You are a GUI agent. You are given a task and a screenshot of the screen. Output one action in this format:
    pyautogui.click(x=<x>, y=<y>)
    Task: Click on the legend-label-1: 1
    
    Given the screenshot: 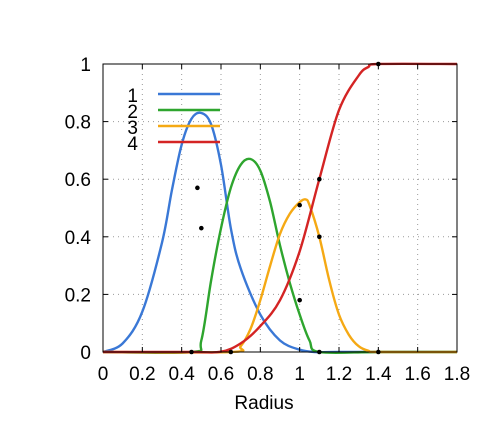 What is the action you would take?
    pyautogui.click(x=132, y=96)
    